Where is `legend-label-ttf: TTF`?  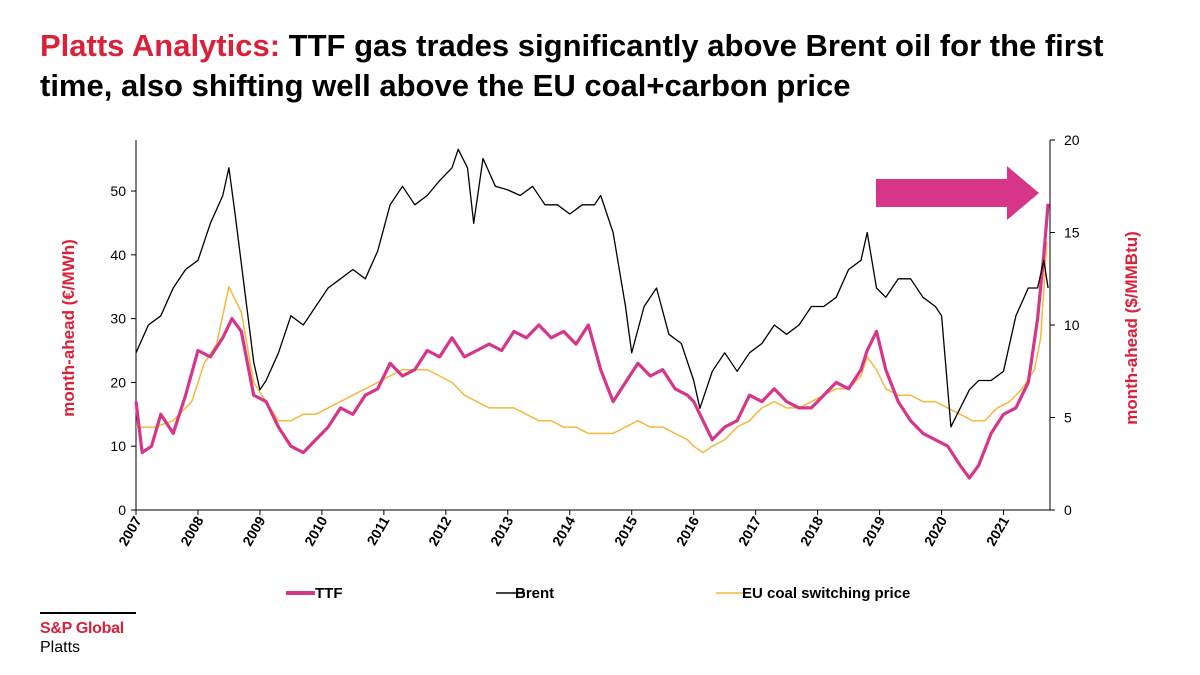 legend-label-ttf: TTF is located at coordinates (329, 593).